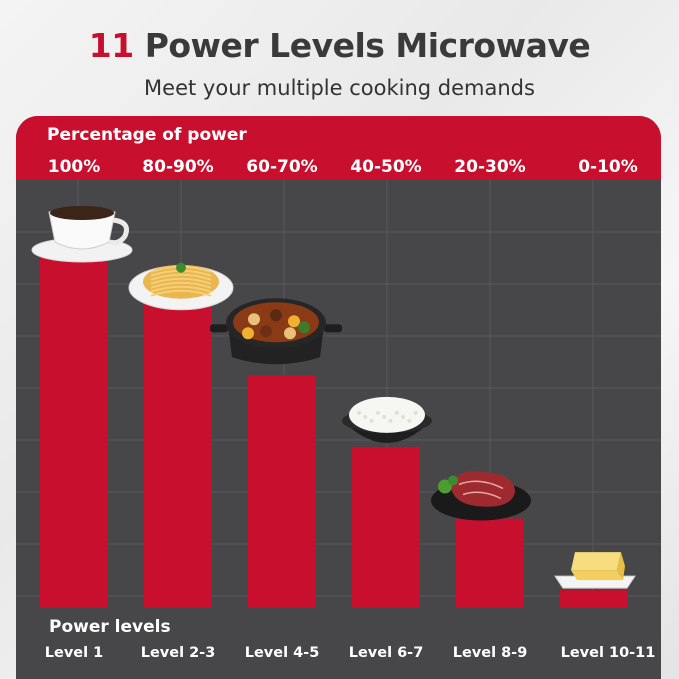  What do you see at coordinates (338, 148) in the screenshot?
I see `chart-header-band` at bounding box center [338, 148].